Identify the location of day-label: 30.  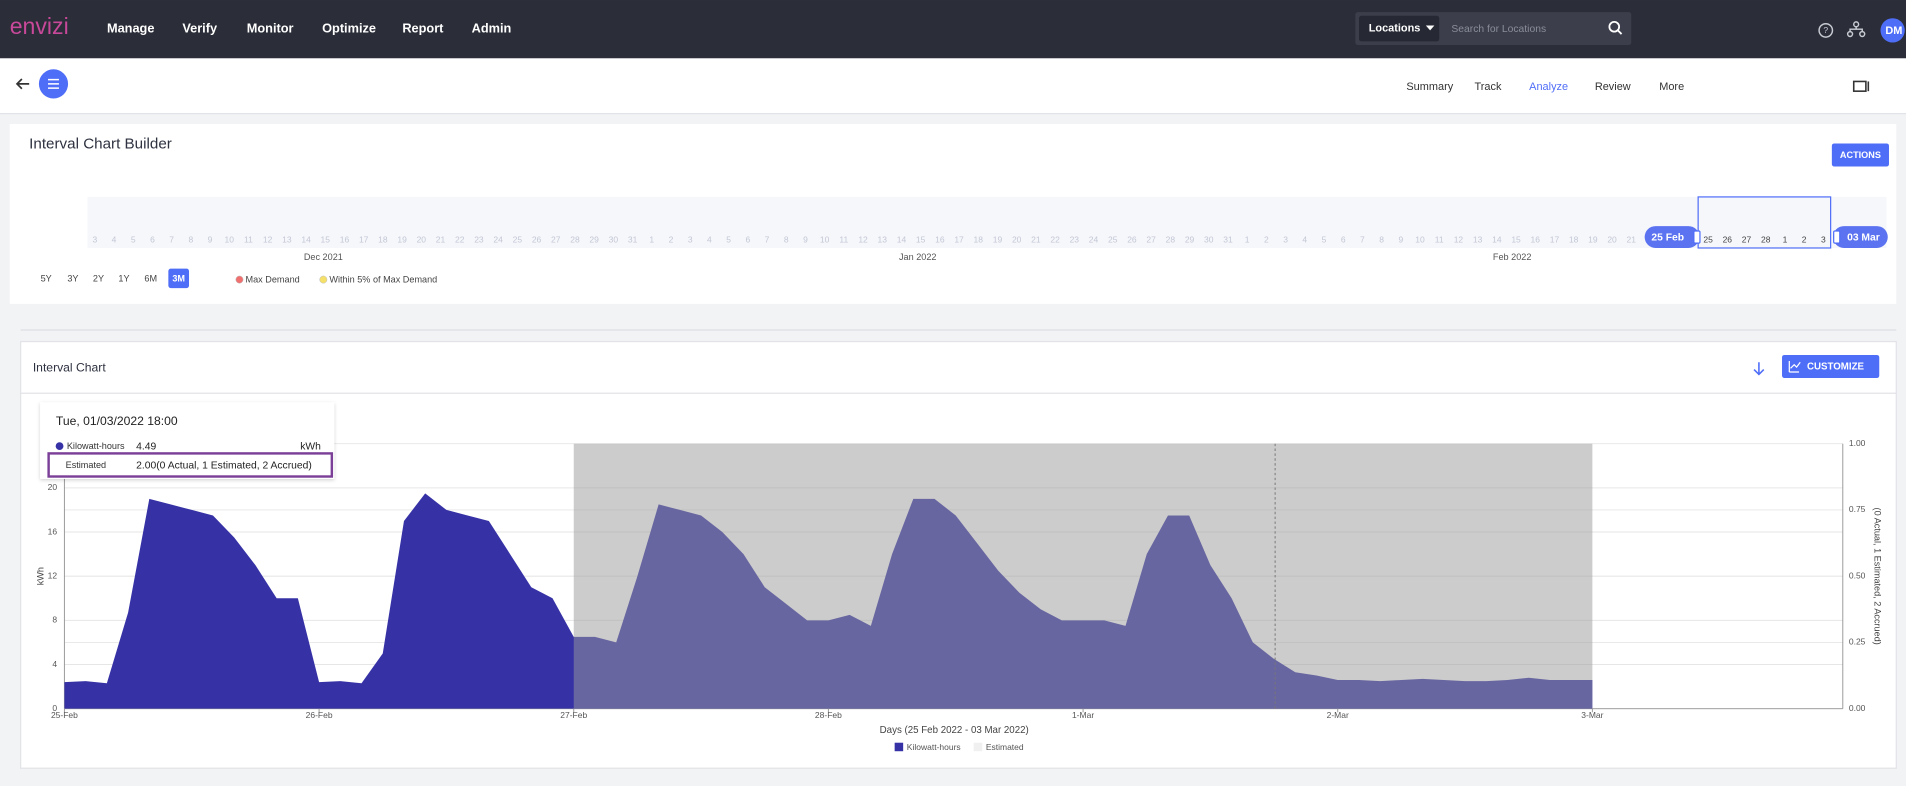
(614, 239).